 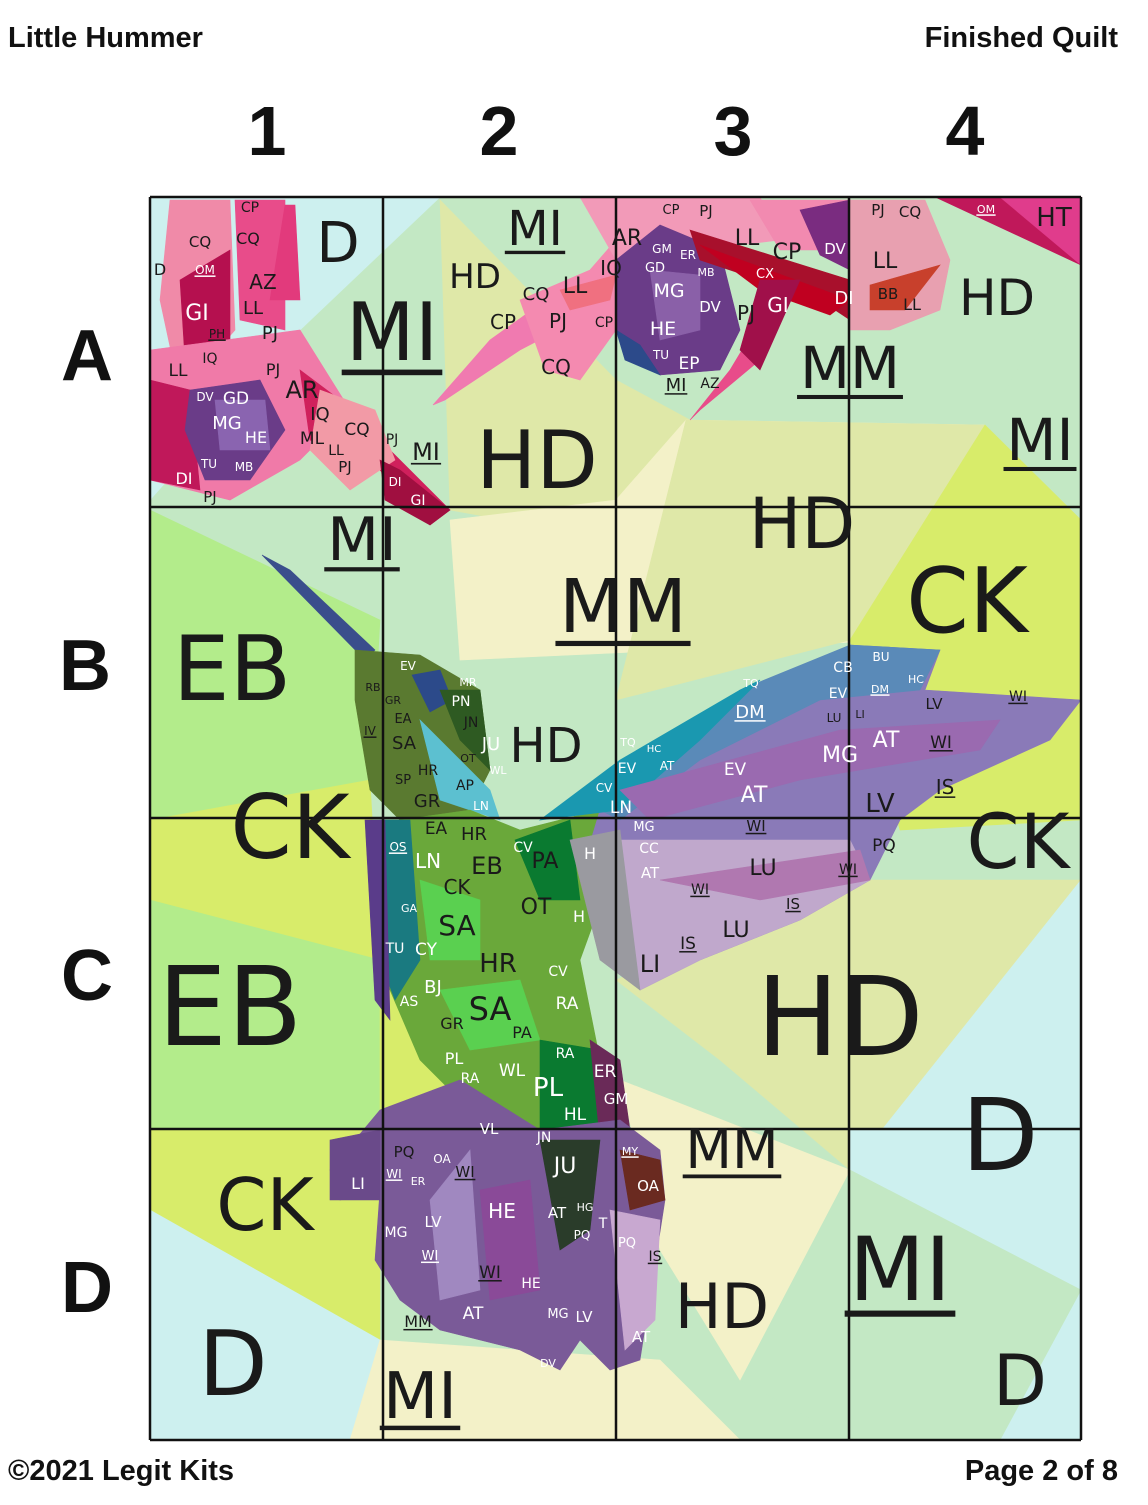 I want to click on piece-fabric-label: EA, so click(x=436, y=829).